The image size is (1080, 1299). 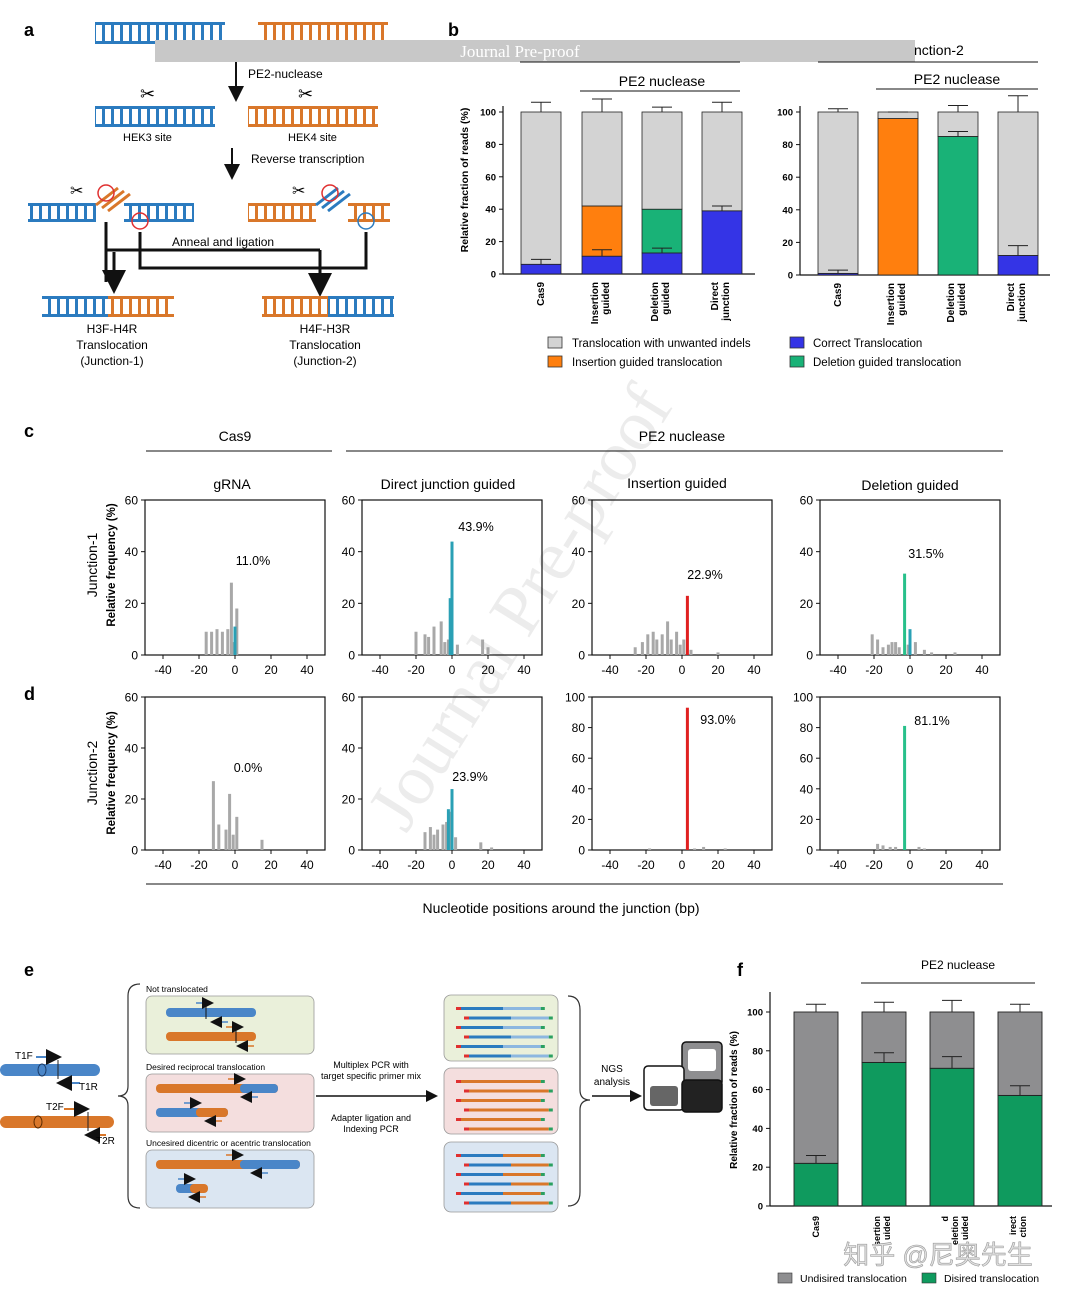 What do you see at coordinates (887, 1228) in the screenshot?
I see `x-category-line: uided` at bounding box center [887, 1228].